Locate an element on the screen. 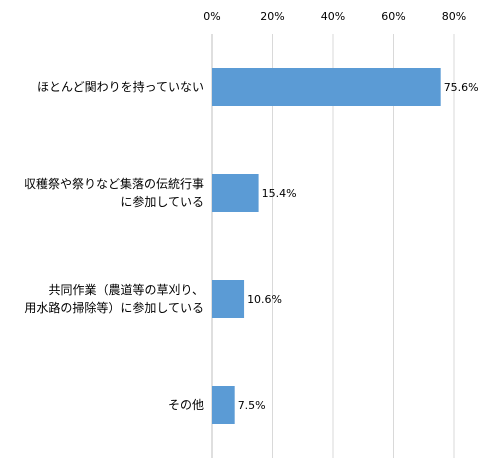 This screenshot has width=479, height=473. category-label: 収穫祭や祭りなど集落の伝統行事 is located at coordinates (114, 183).